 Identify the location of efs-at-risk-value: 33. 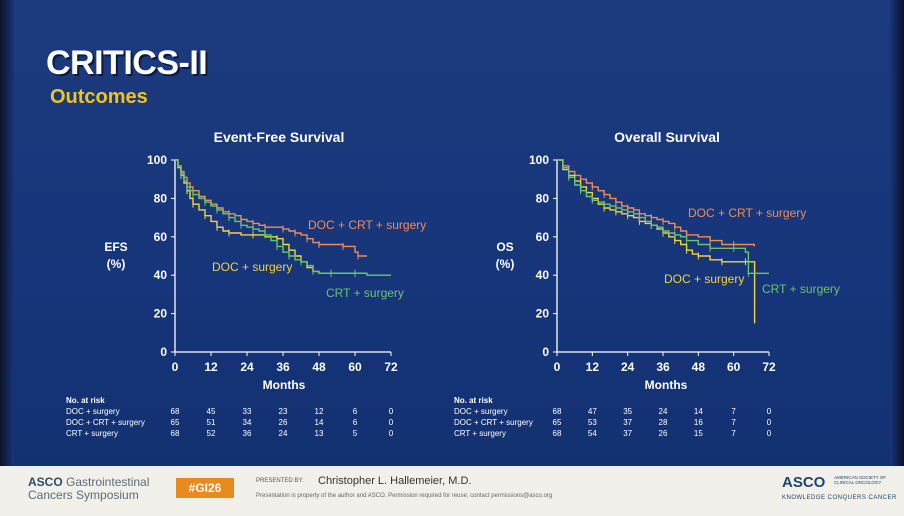
(247, 411).